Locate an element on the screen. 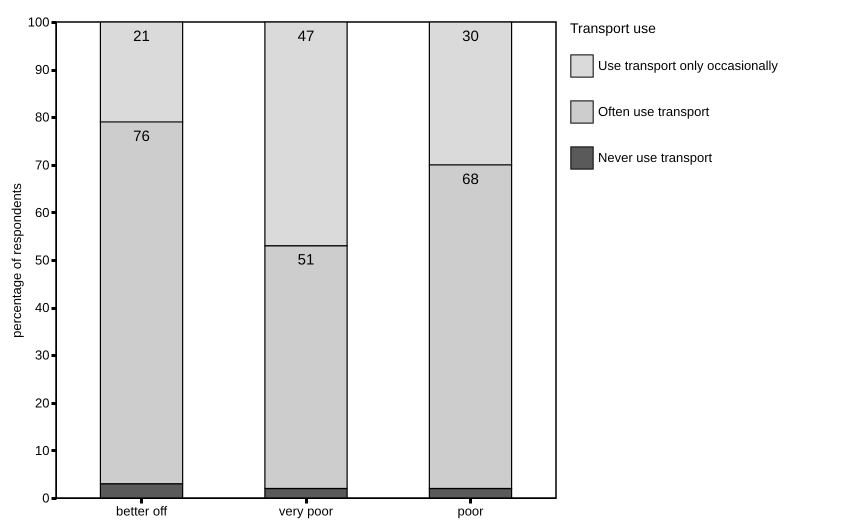  y-tick-label: 100 is located at coordinates (39, 22).